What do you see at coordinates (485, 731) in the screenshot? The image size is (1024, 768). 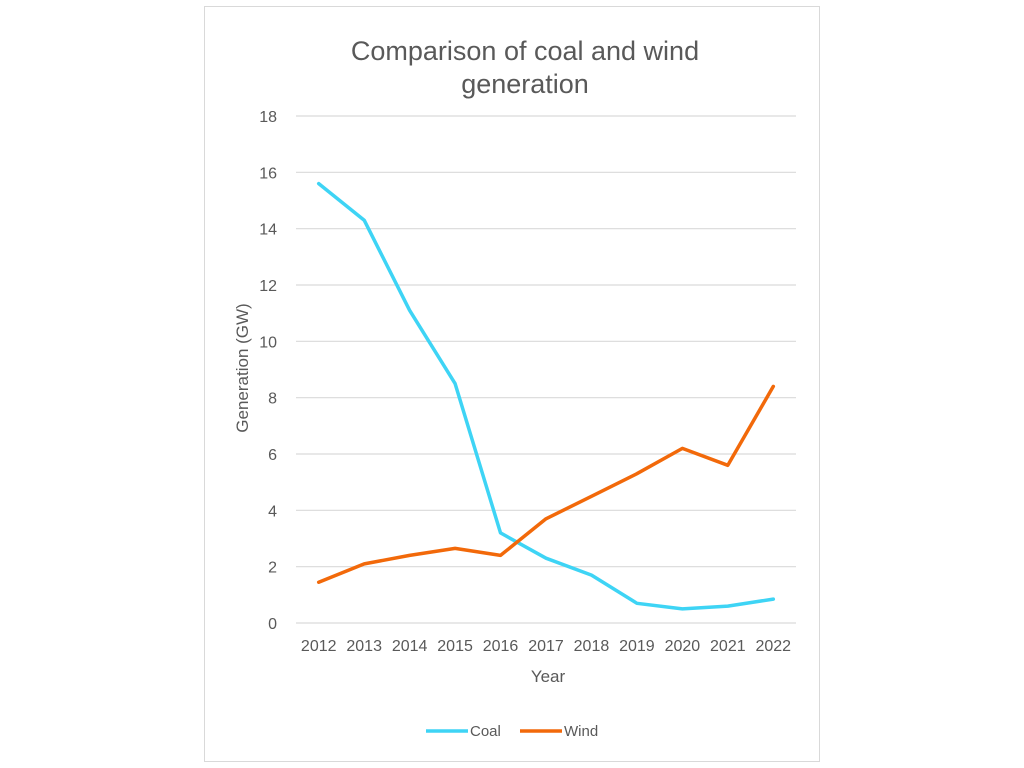 I see `legend-label: Coal` at bounding box center [485, 731].